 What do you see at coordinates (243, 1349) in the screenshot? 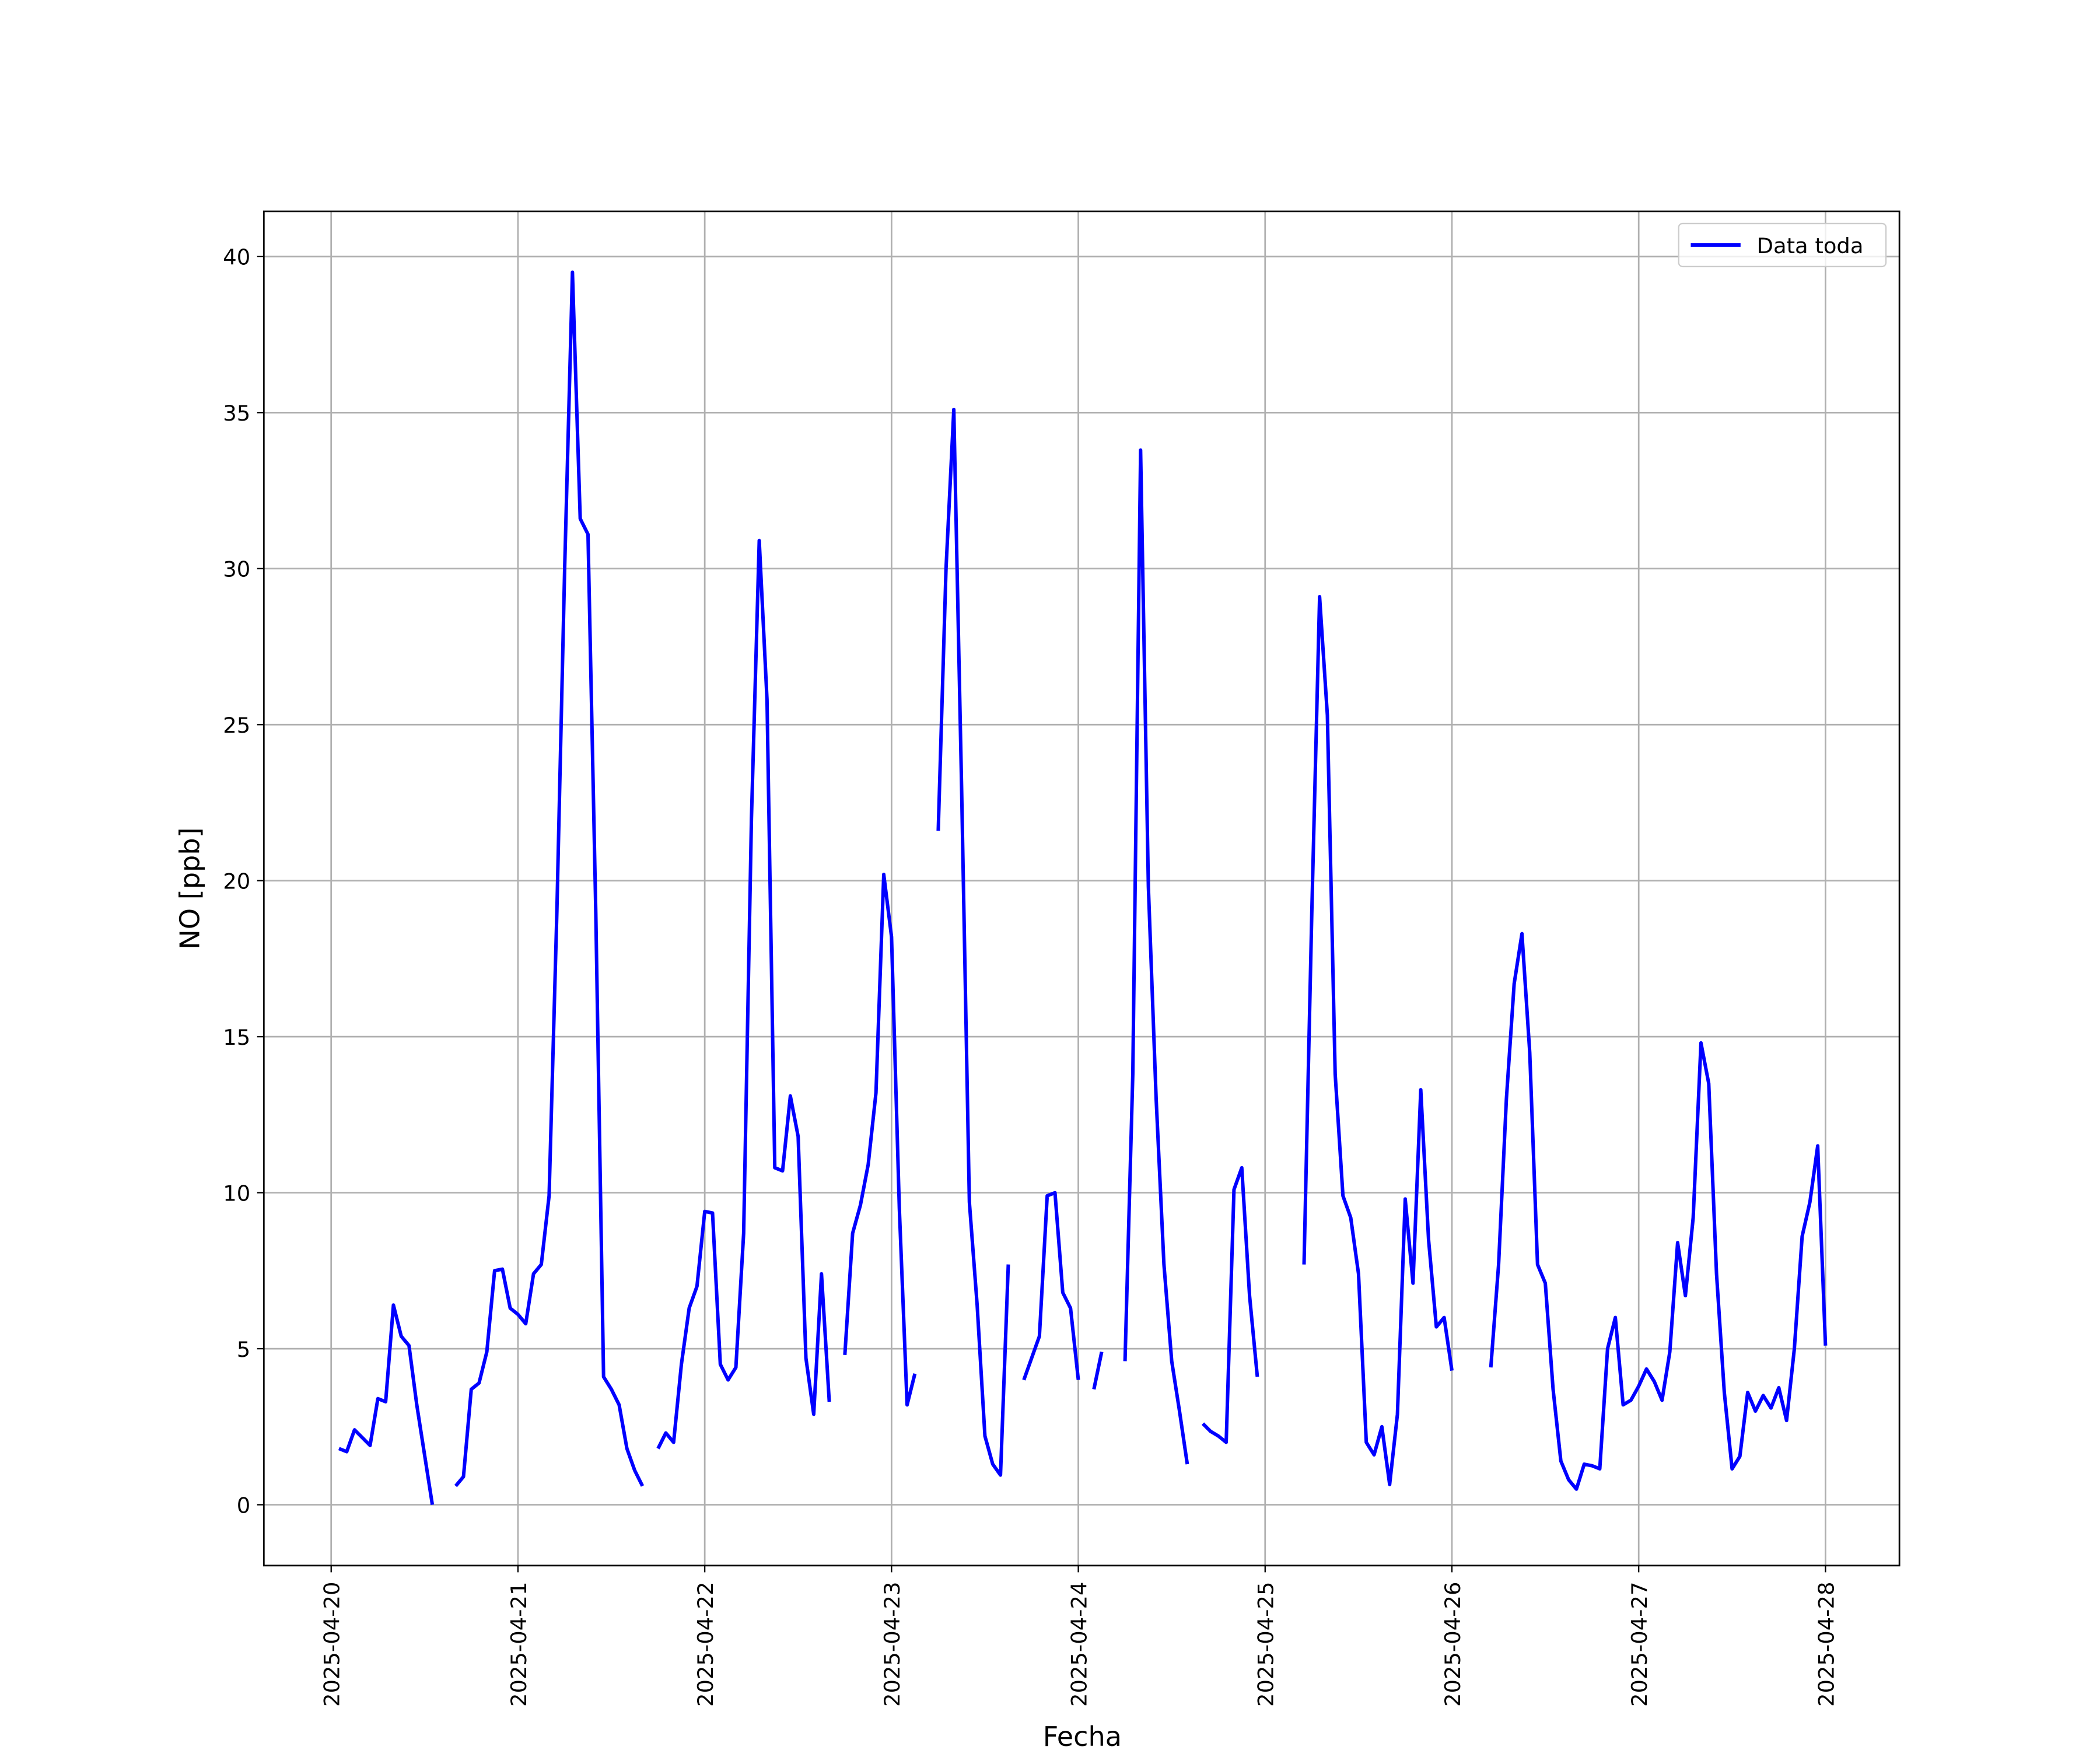
I see `y-tick-label: 5` at bounding box center [243, 1349].